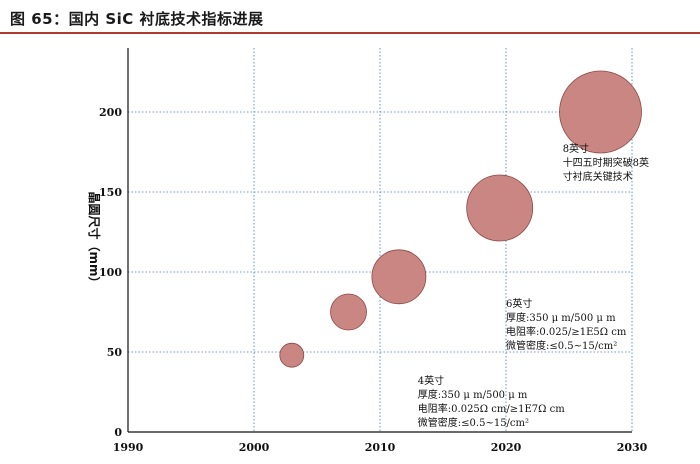 This screenshot has height=464, width=700. What do you see at coordinates (128, 447) in the screenshot?
I see `x-tick-label: 1990` at bounding box center [128, 447].